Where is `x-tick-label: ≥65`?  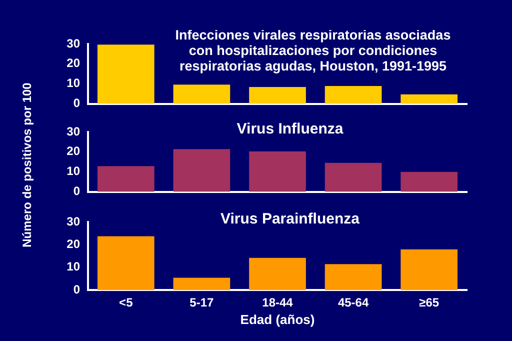 x-tick-label: ≥65 is located at coordinates (429, 303).